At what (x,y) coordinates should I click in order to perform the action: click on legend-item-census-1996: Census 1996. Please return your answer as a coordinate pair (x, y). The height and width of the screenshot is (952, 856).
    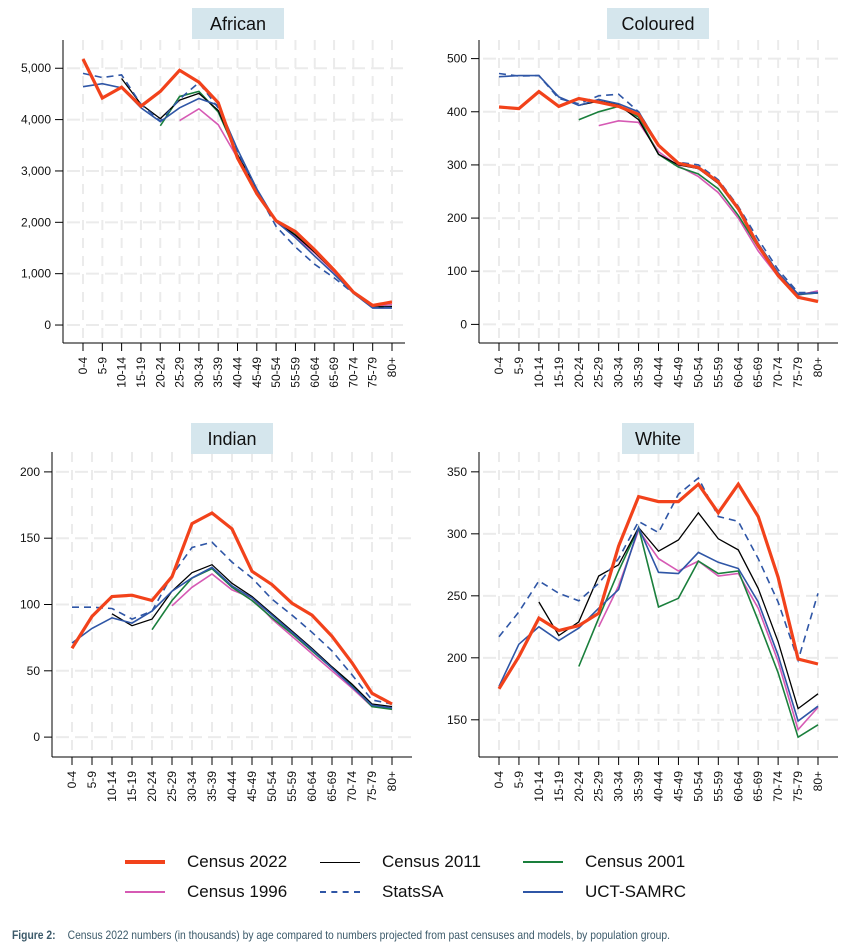
    Looking at the image, I should click on (206, 892).